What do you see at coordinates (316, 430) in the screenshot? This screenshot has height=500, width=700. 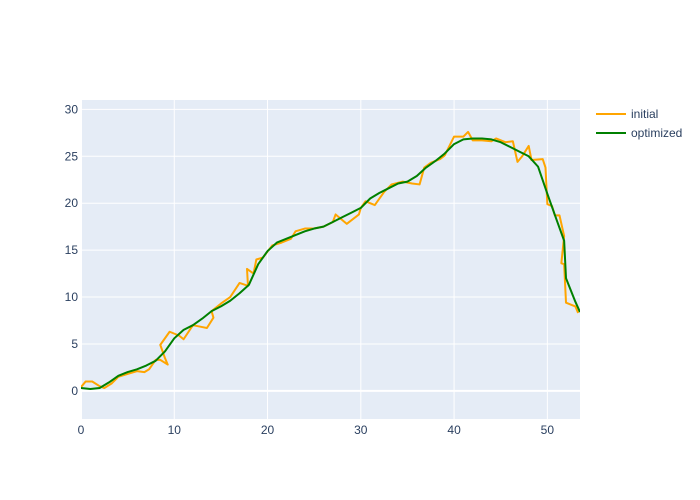 I see `x-axis-ticks: 0 10 20 30 40 50` at bounding box center [316, 430].